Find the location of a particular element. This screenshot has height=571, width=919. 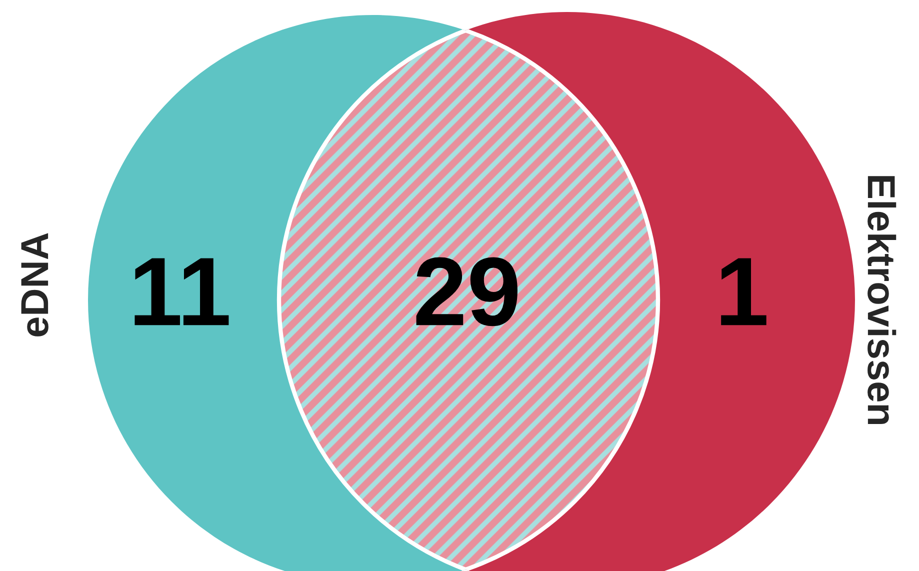

category-label: eDNA is located at coordinates (34, 284).